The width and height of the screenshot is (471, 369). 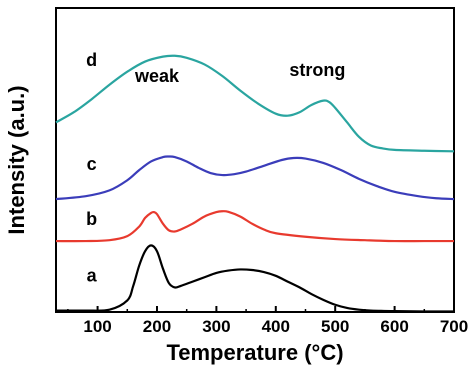 I want to click on y-axis-title: Intensity (a.u.), so click(x=16, y=159).